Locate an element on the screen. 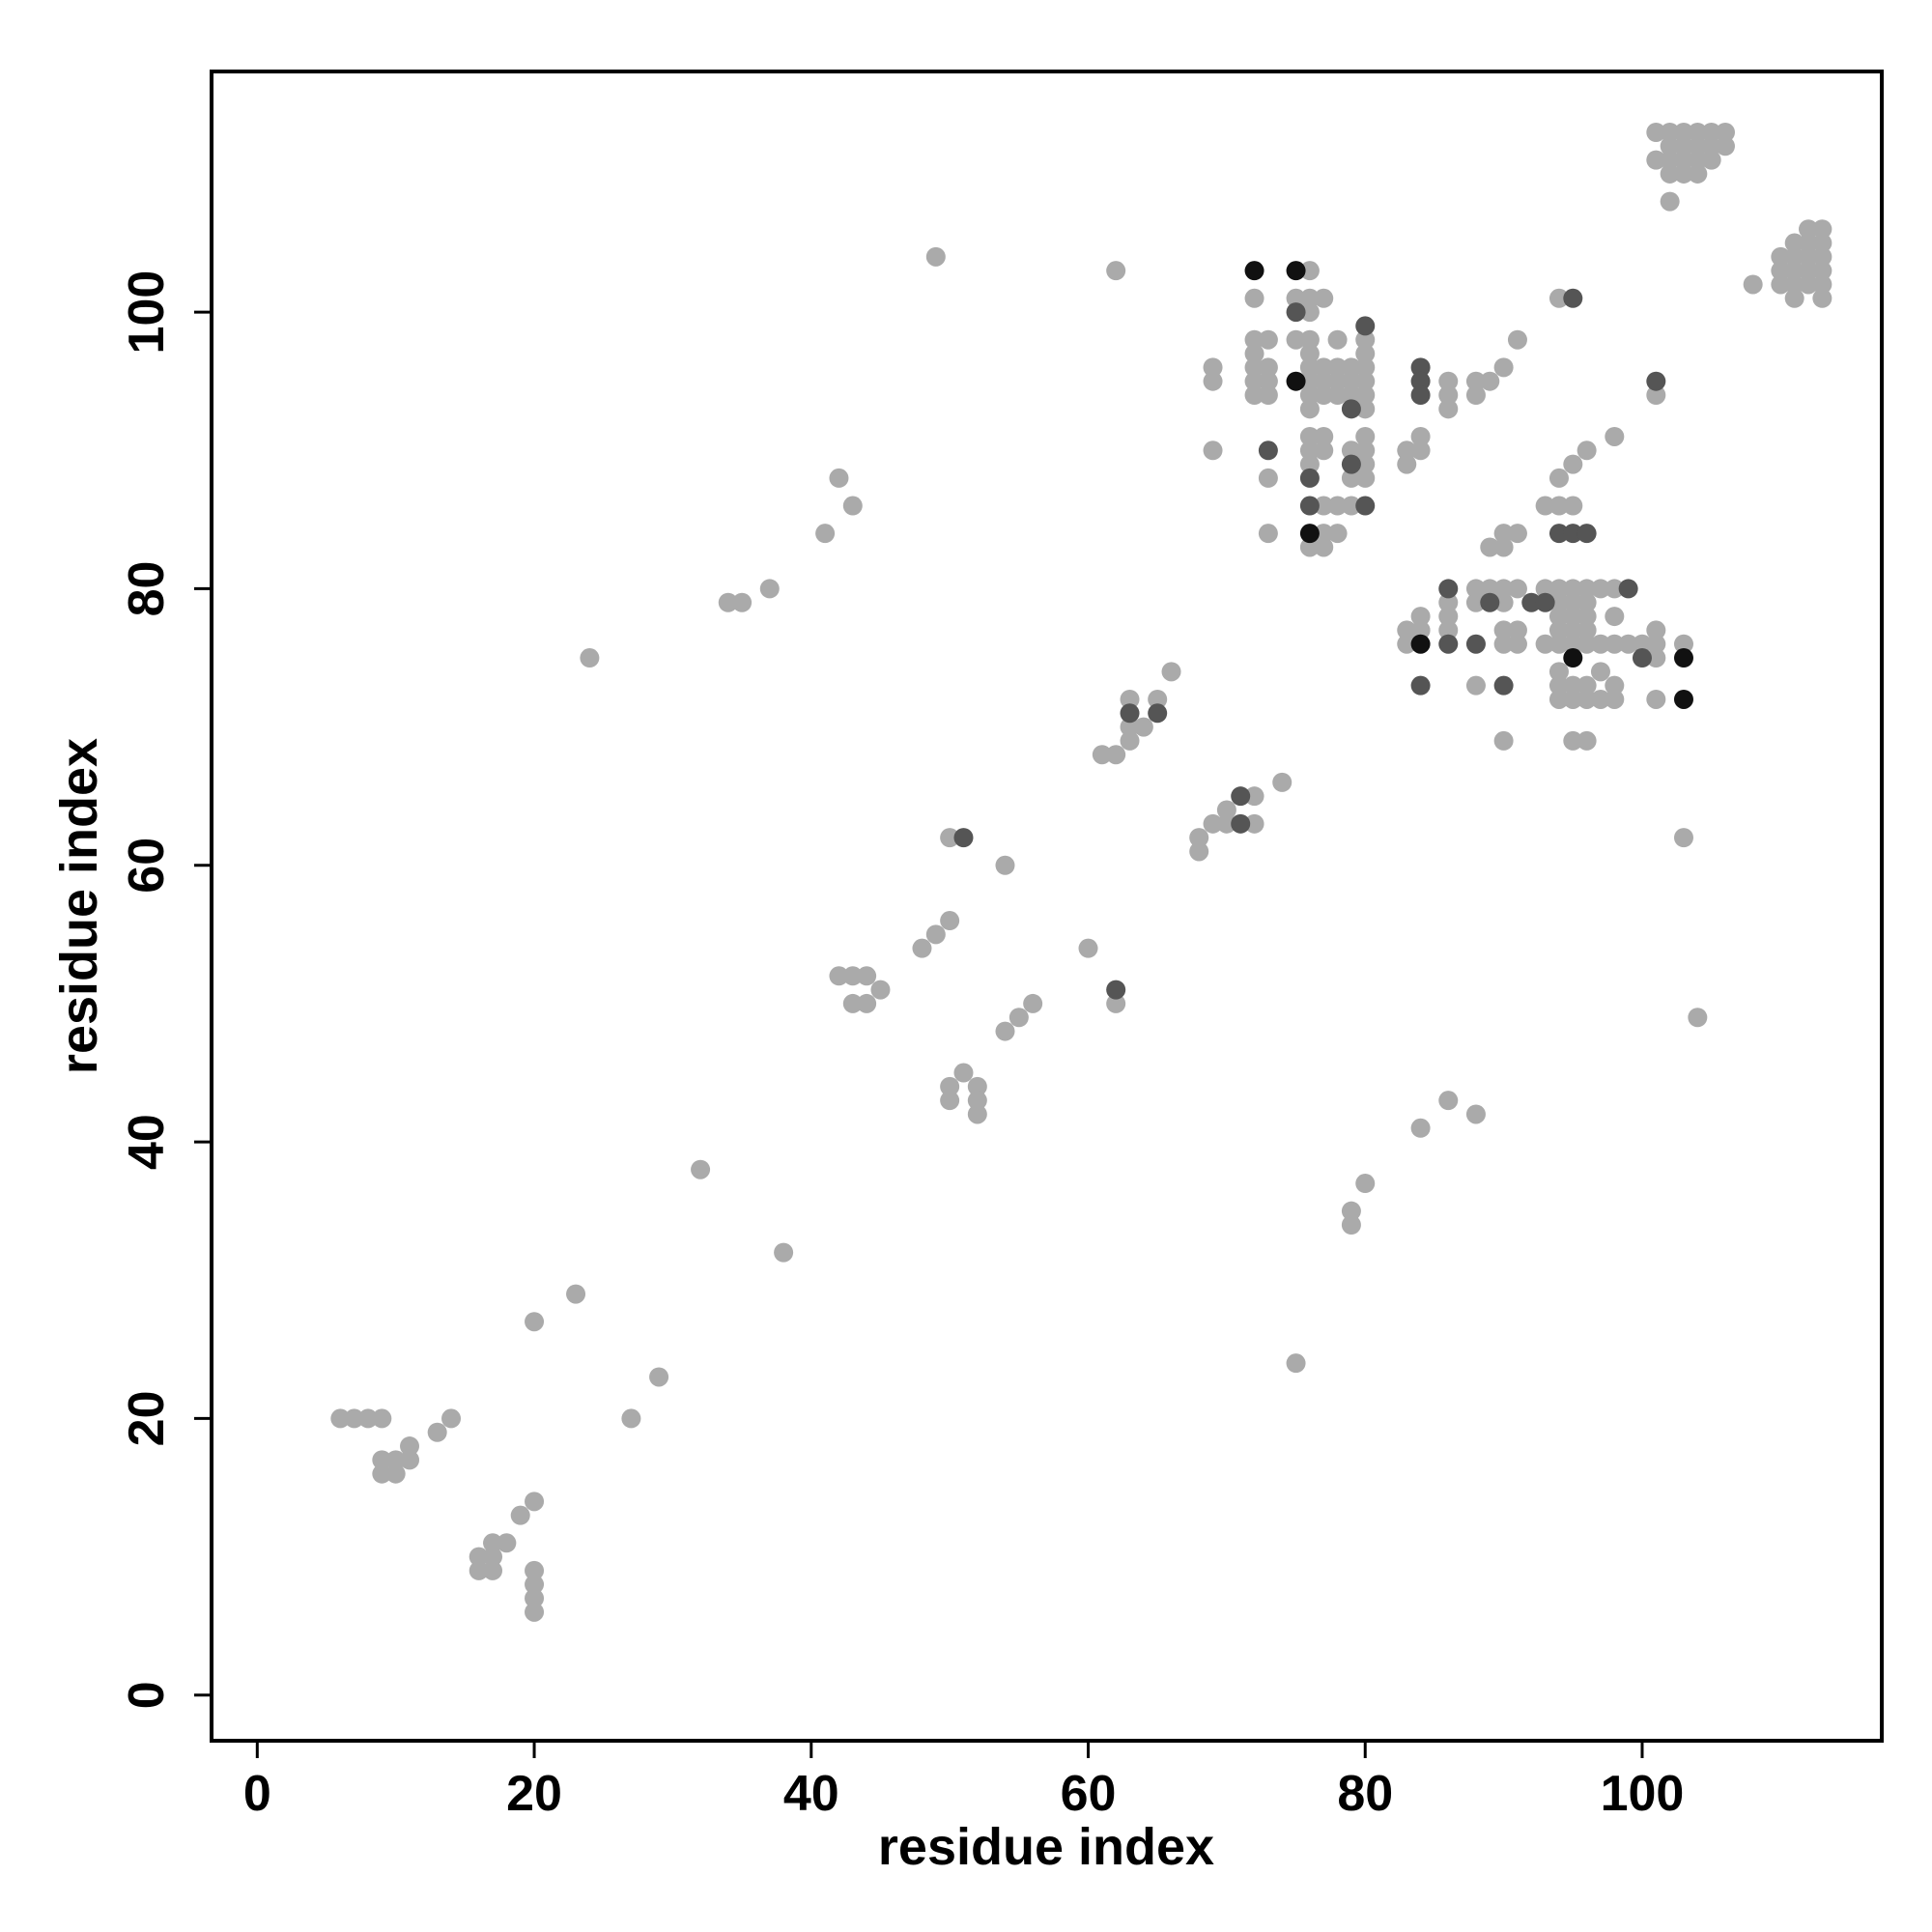  y-tick-label: 20 is located at coordinates (147, 1419).